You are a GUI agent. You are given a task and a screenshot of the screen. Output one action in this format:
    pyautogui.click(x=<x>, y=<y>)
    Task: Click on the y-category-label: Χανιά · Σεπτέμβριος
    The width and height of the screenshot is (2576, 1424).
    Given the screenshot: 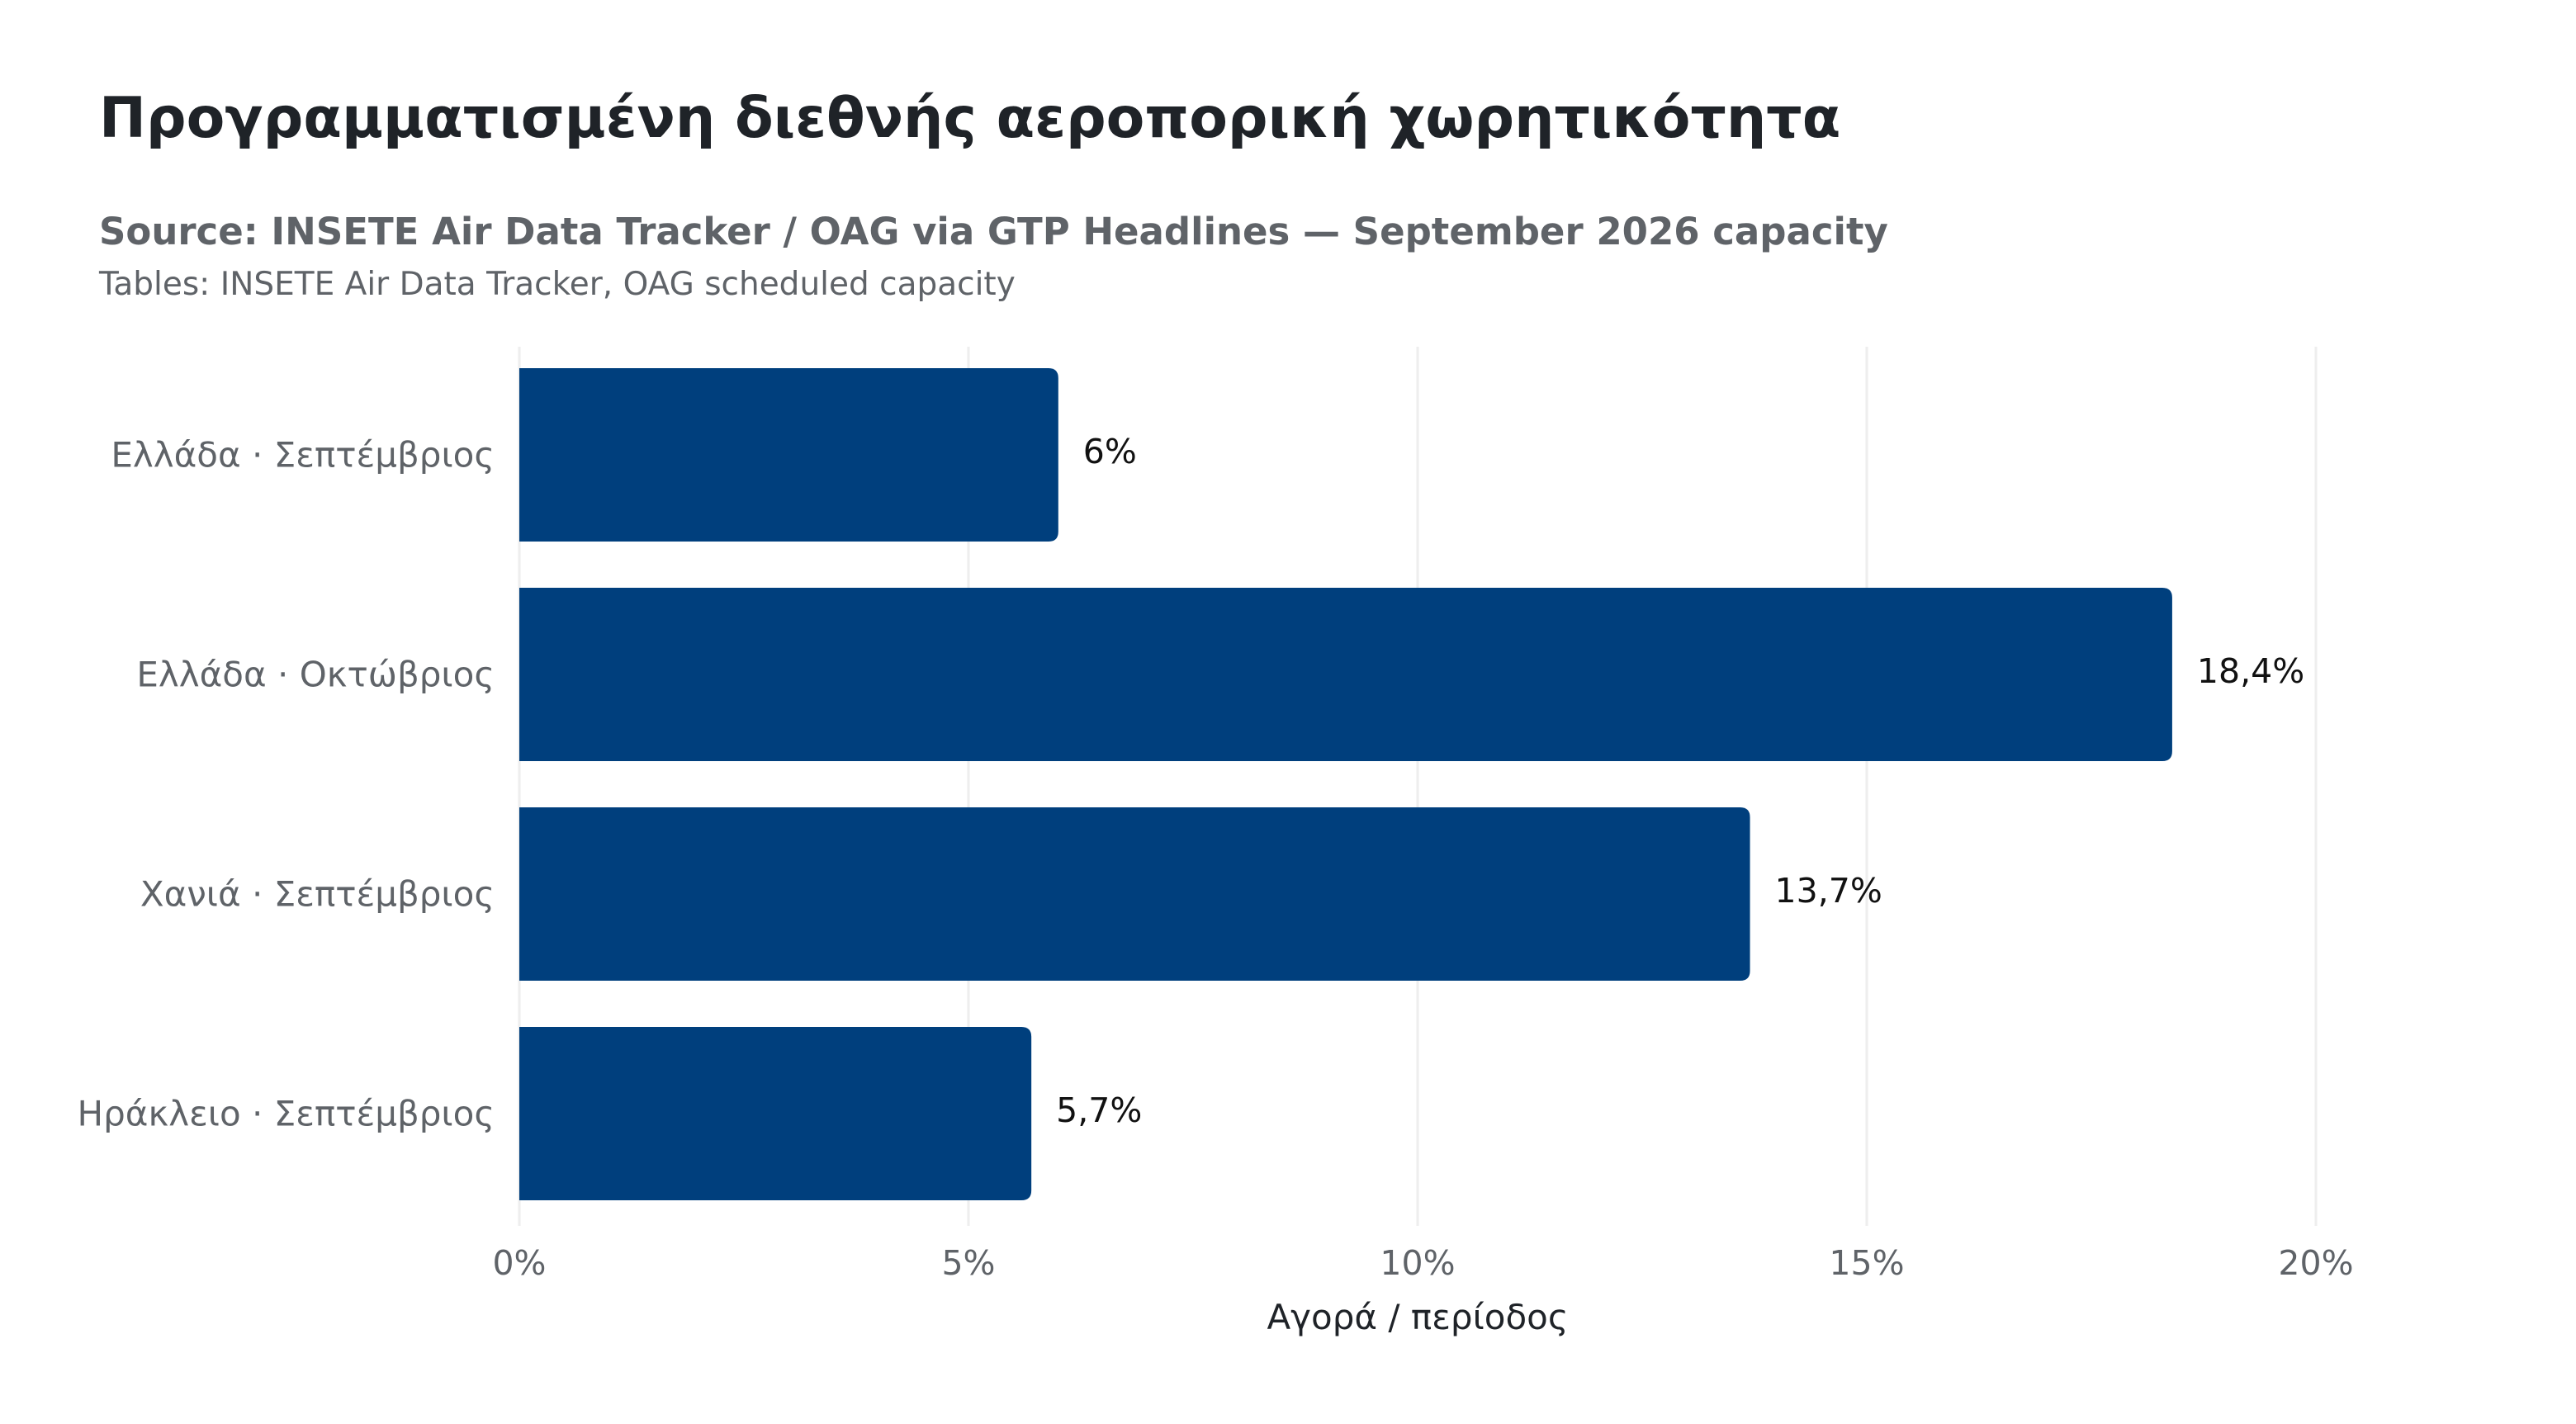 What is the action you would take?
    pyautogui.click(x=317, y=894)
    